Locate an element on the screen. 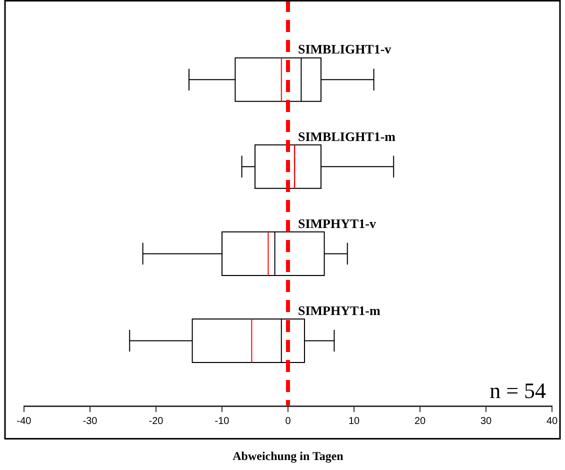 This screenshot has height=470, width=565. y-tick-label: SIMPHYT1-m is located at coordinates (339, 310).